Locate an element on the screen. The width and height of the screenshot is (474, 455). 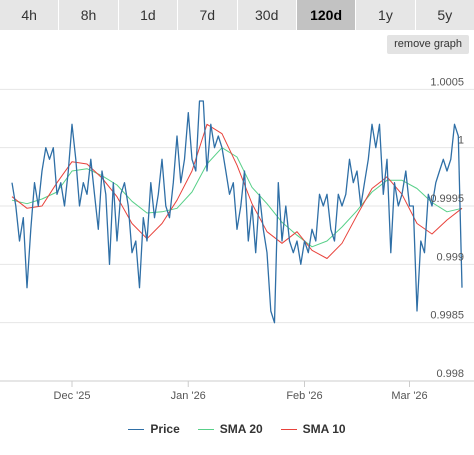
legend-label-sma10: SMA 10 is located at coordinates (324, 429).